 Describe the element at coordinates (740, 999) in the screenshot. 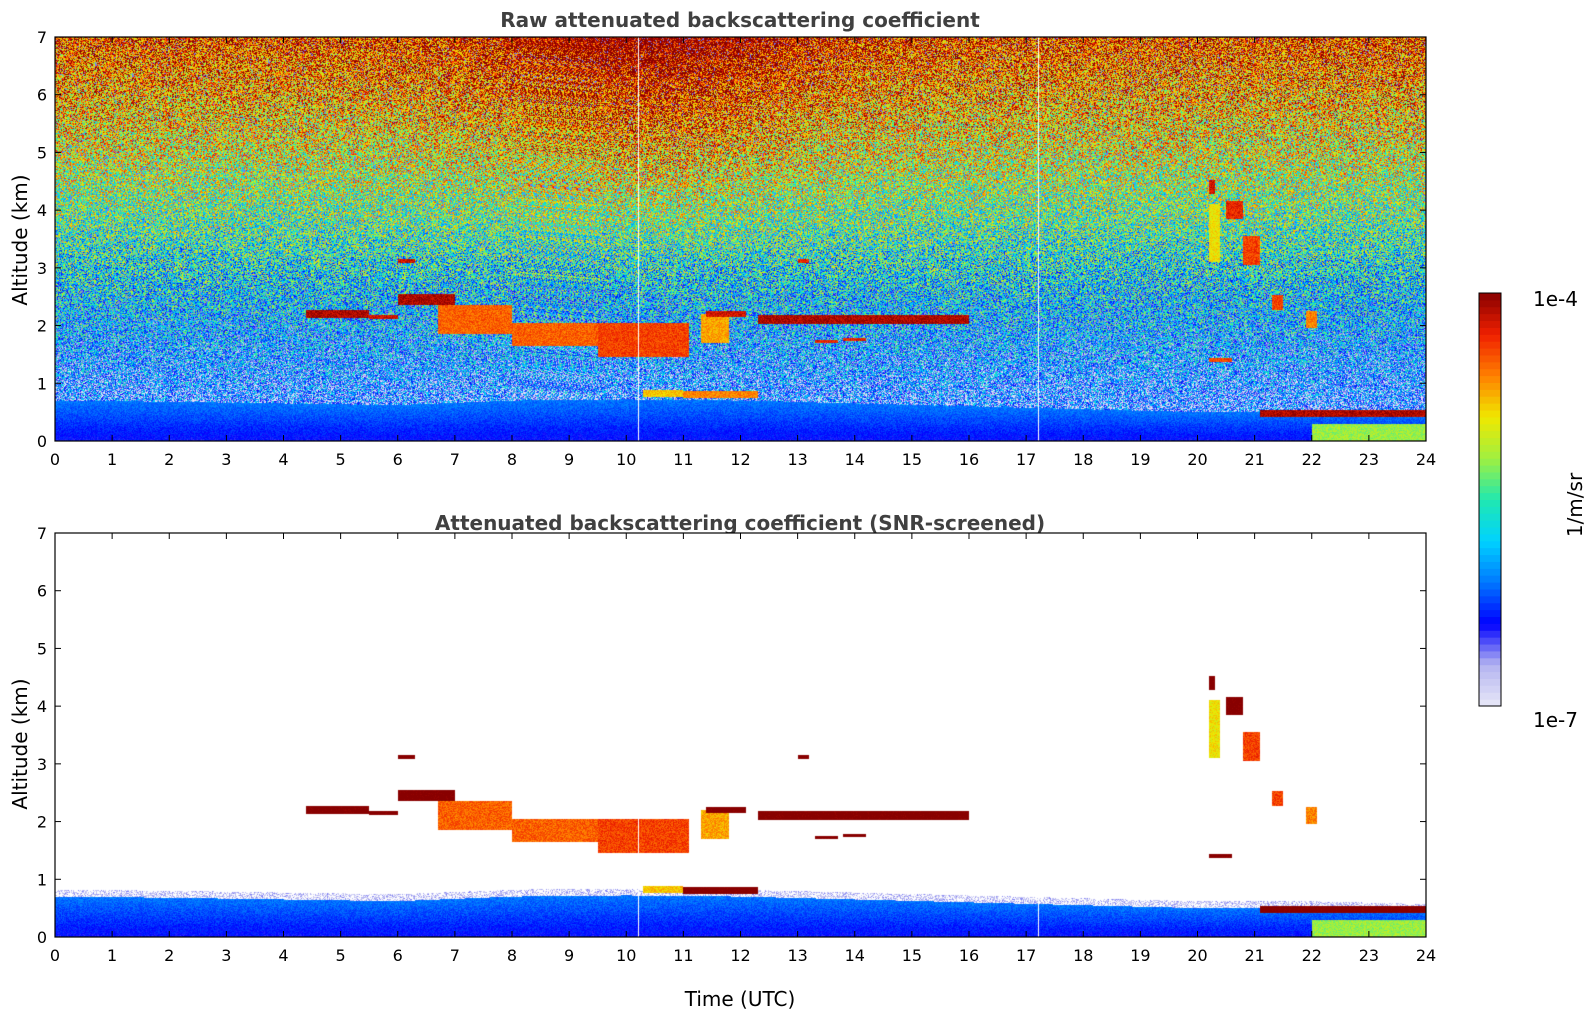

I see `panel-screened-xlabel: Time (UTC)` at that location.